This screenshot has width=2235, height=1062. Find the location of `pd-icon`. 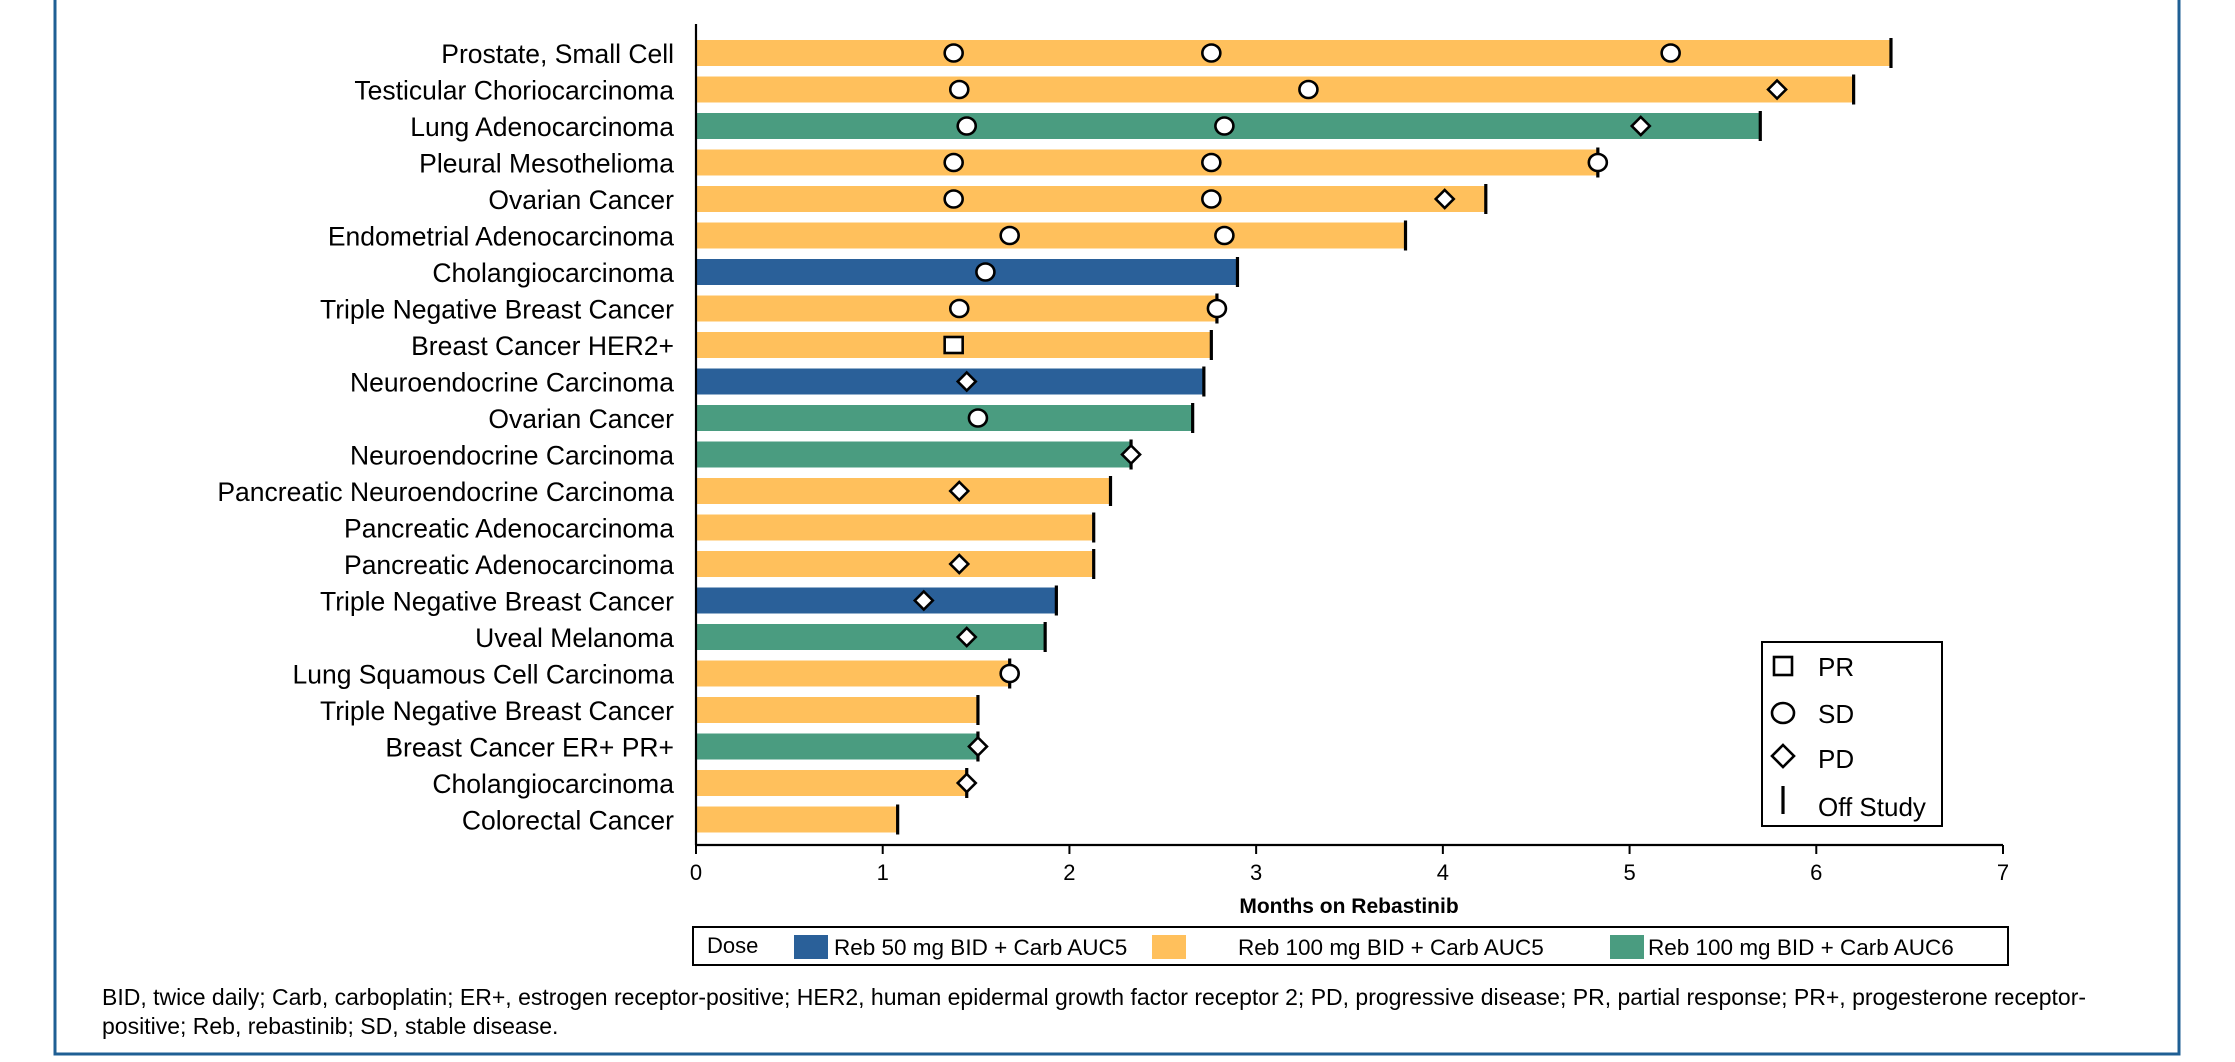

pd-icon is located at coordinates (1783, 756).